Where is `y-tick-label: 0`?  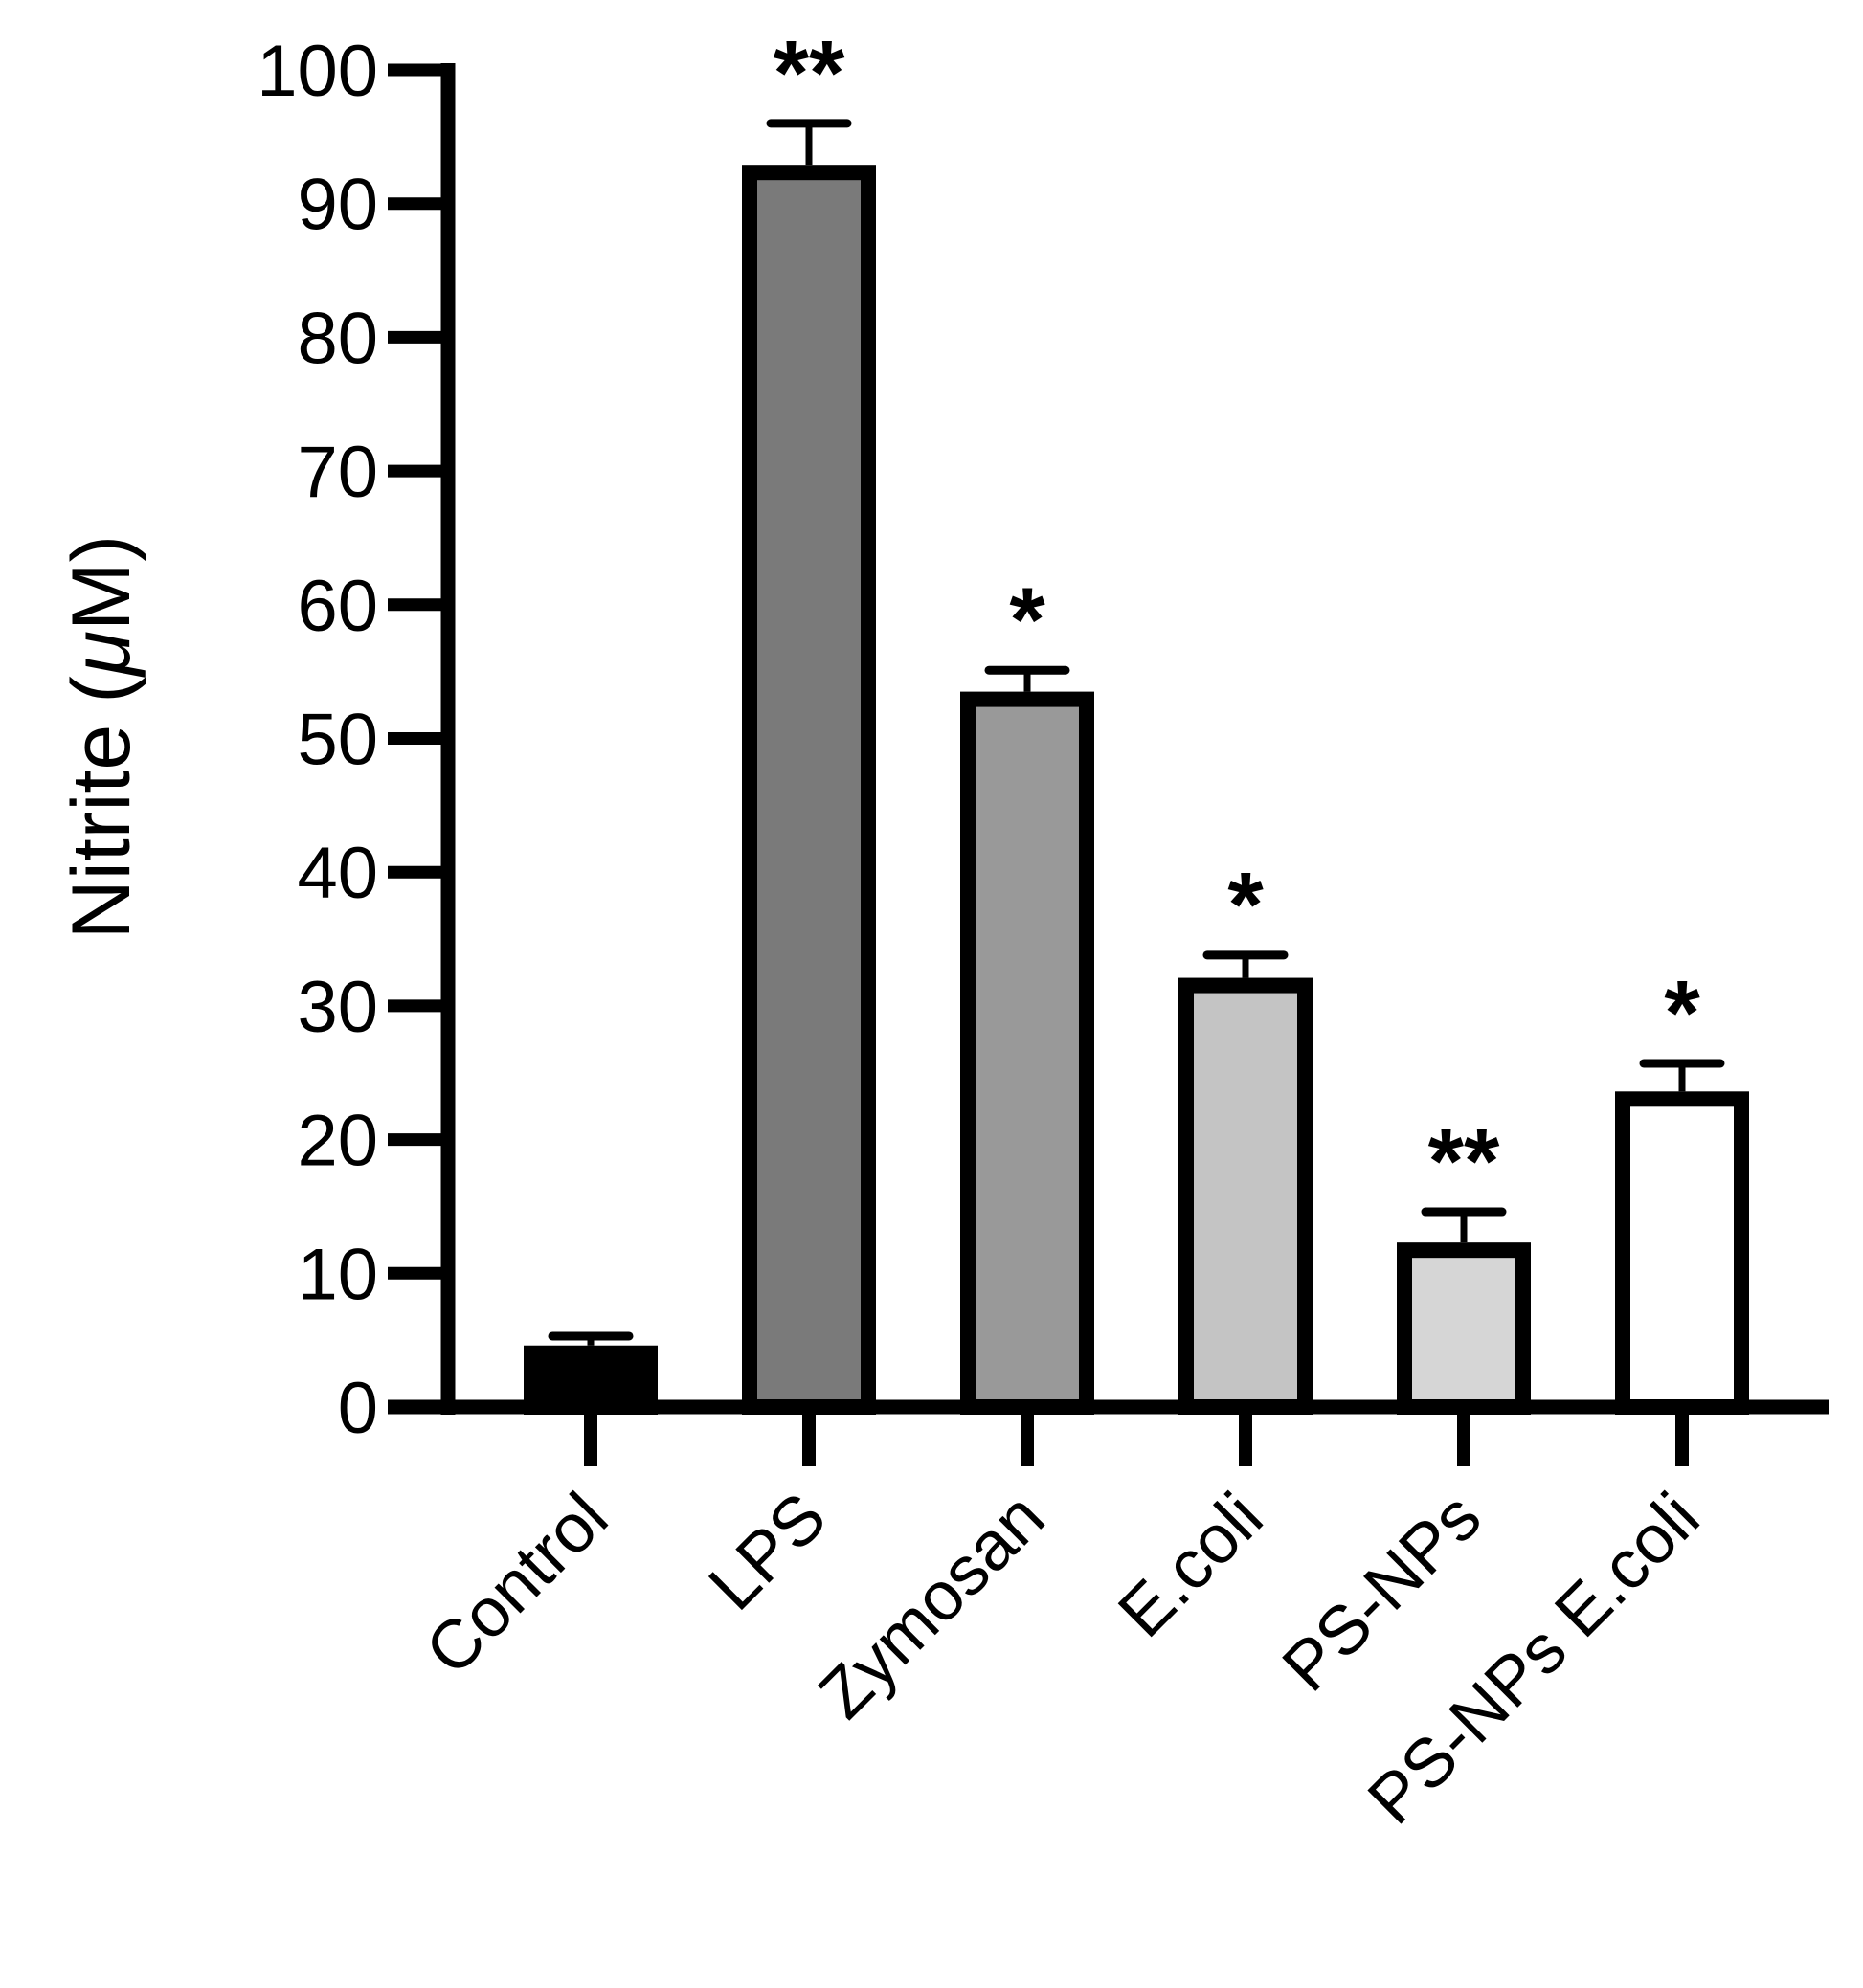 y-tick-label: 0 is located at coordinates (358, 1408).